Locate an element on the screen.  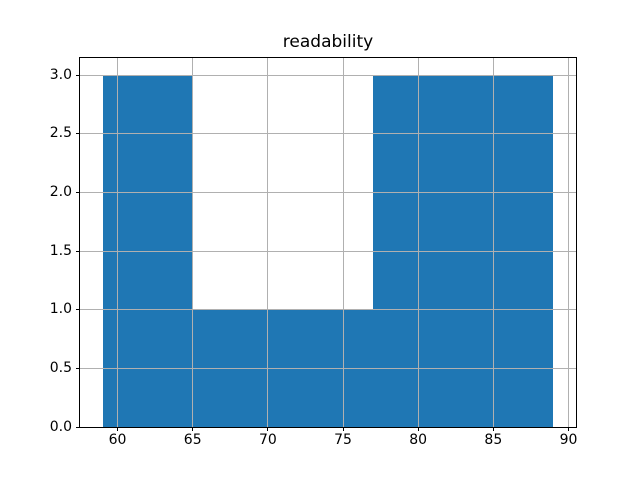
y-tick-label: 0.0 is located at coordinates (60, 426).